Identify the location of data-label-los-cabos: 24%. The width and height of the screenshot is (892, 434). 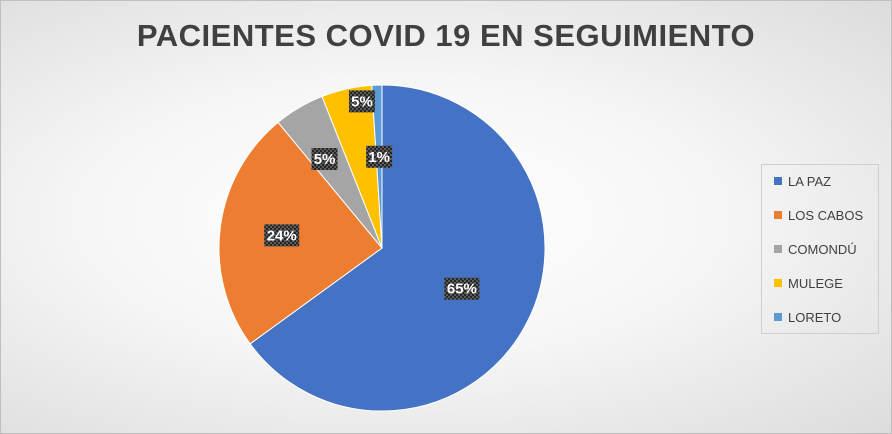
(282, 235).